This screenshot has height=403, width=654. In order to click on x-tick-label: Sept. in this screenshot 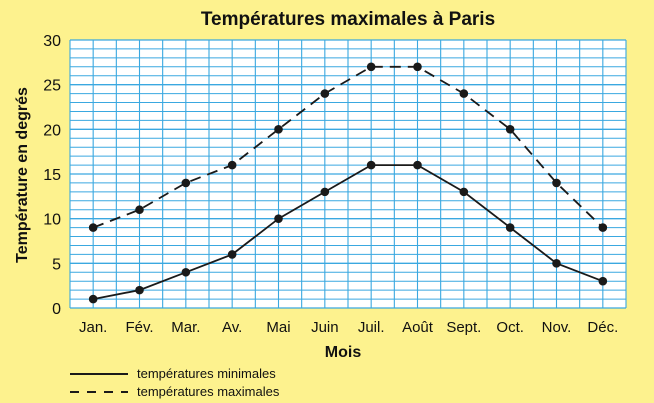, I will do `click(463, 327)`.